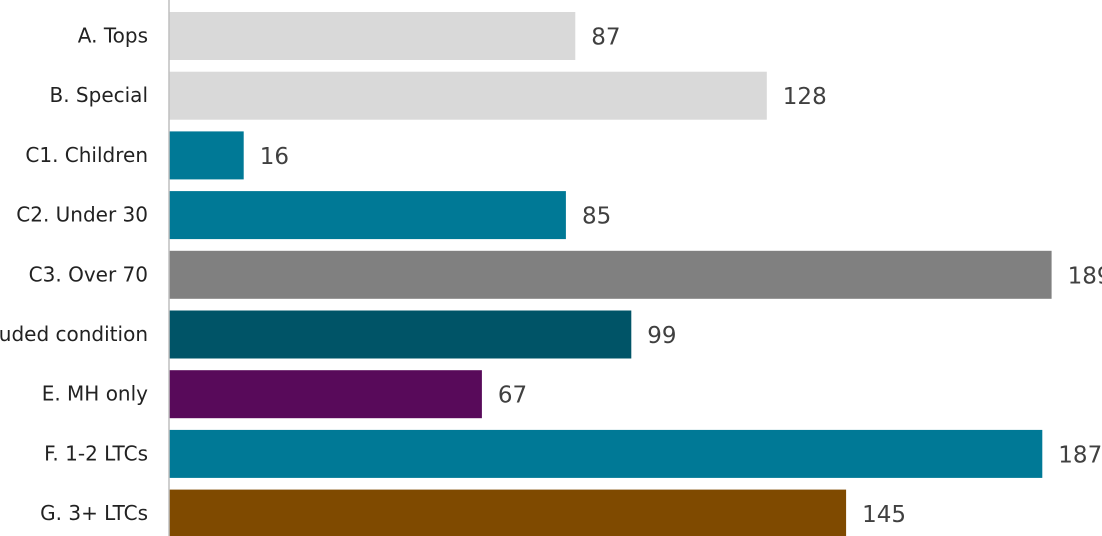  I want to click on value-label: 16, so click(274, 157).